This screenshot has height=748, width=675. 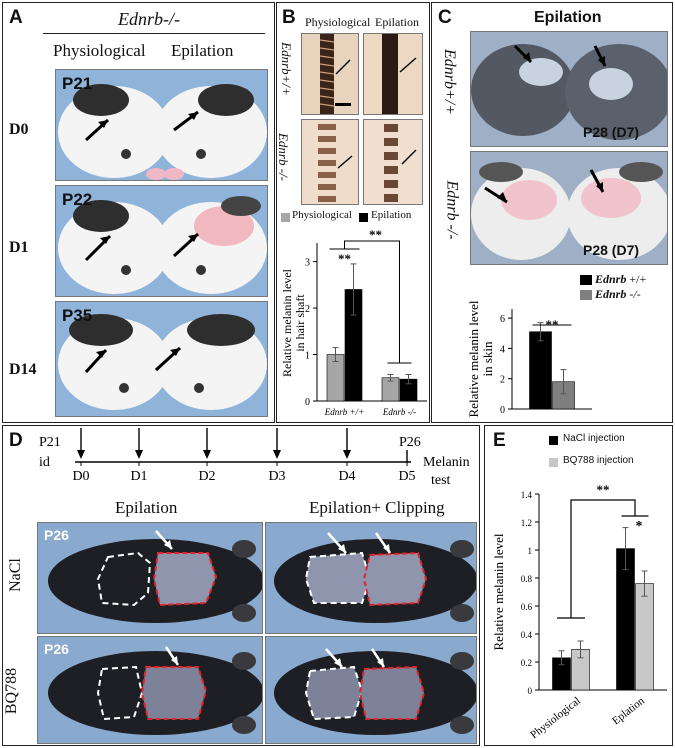 I want to click on panel-c-row-ko: Ednrb -/-, so click(x=452, y=210).